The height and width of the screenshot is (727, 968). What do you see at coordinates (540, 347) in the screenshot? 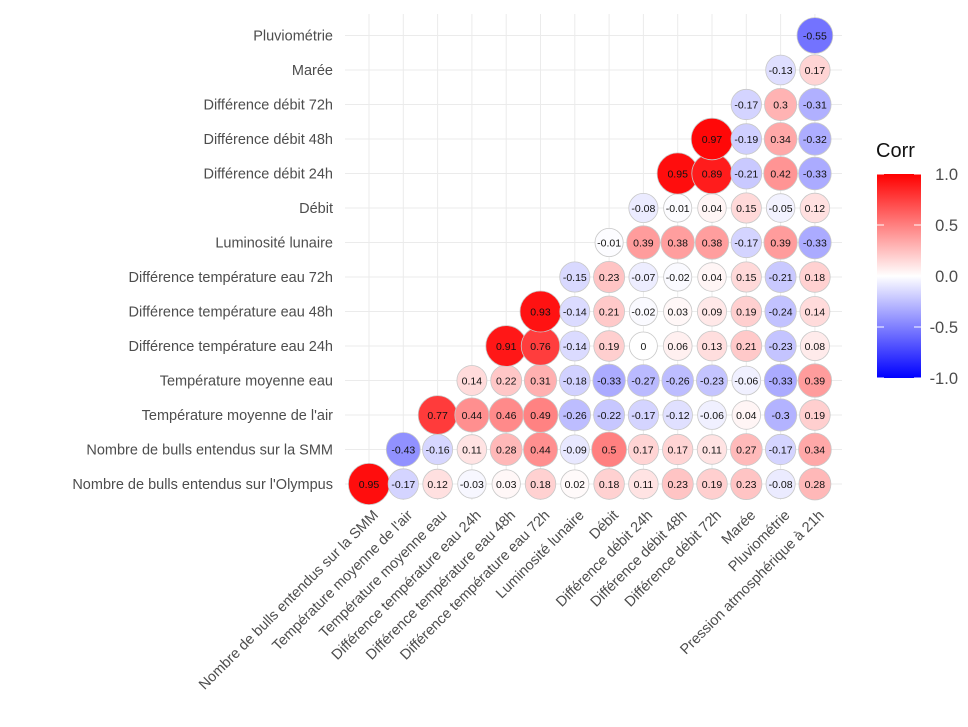
I see `correlation-value-label: 0.76` at bounding box center [540, 347].